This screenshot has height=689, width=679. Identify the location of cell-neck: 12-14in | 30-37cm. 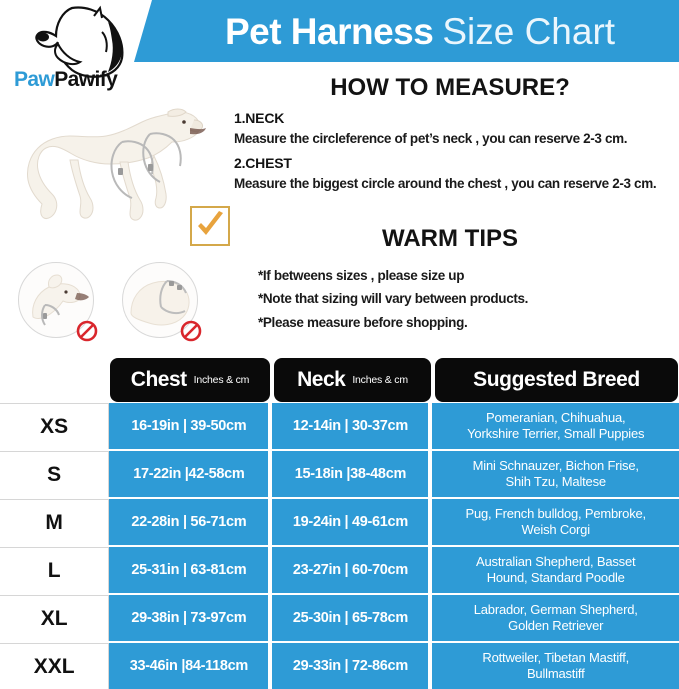
(350, 426).